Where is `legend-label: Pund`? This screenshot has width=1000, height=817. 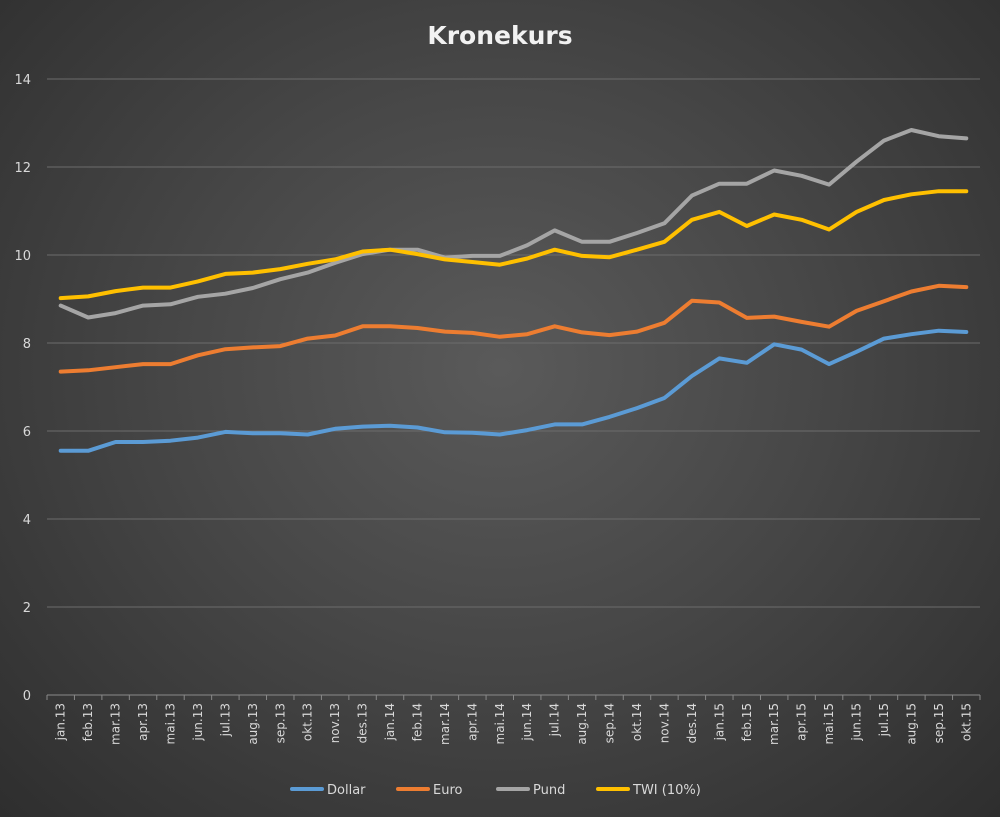 legend-label: Pund is located at coordinates (549, 790).